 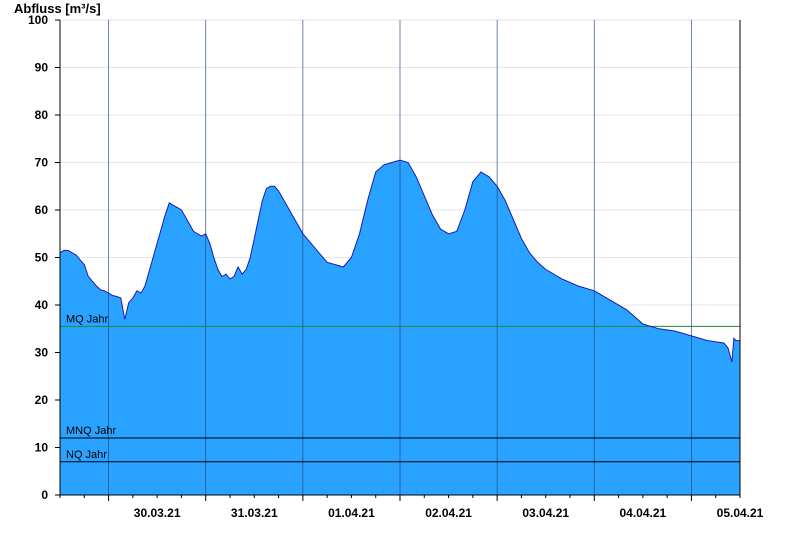 What do you see at coordinates (38, 20) in the screenshot?
I see `y-tick-label-100: 100` at bounding box center [38, 20].